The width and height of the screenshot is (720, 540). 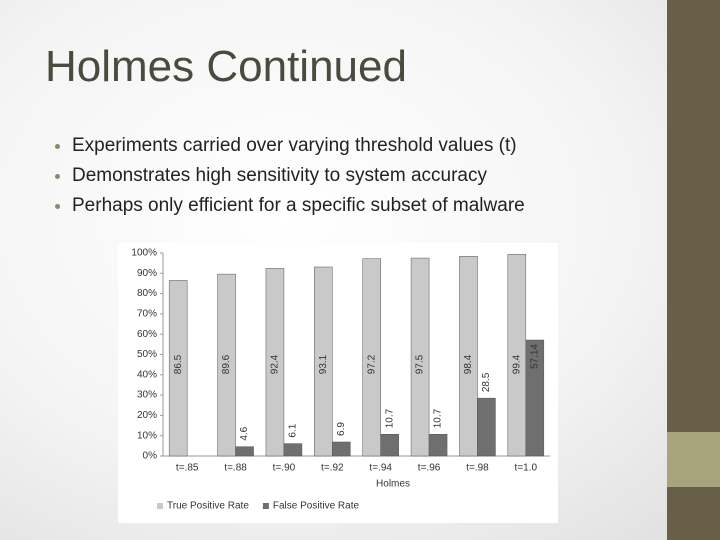 What do you see at coordinates (244, 433) in the screenshot?
I see `value-label: 4.6` at bounding box center [244, 433].